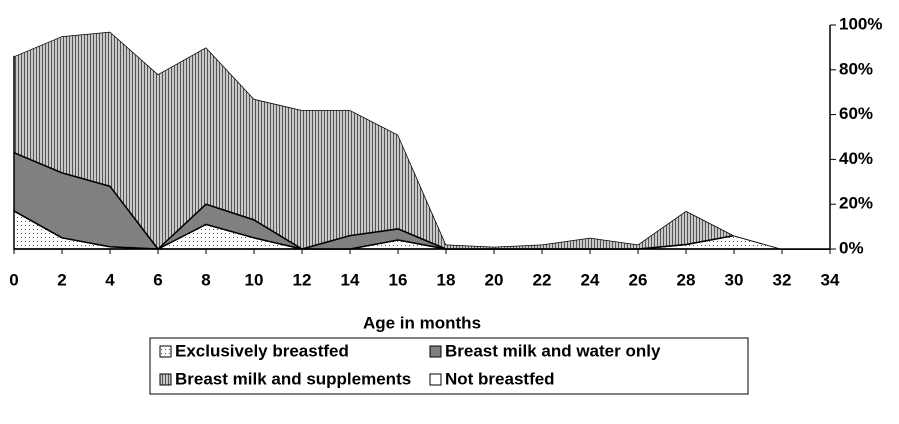 This screenshot has width=899, height=424. Describe the element at coordinates (856, 113) in the screenshot. I see `y-tick-label: 60%` at that location.